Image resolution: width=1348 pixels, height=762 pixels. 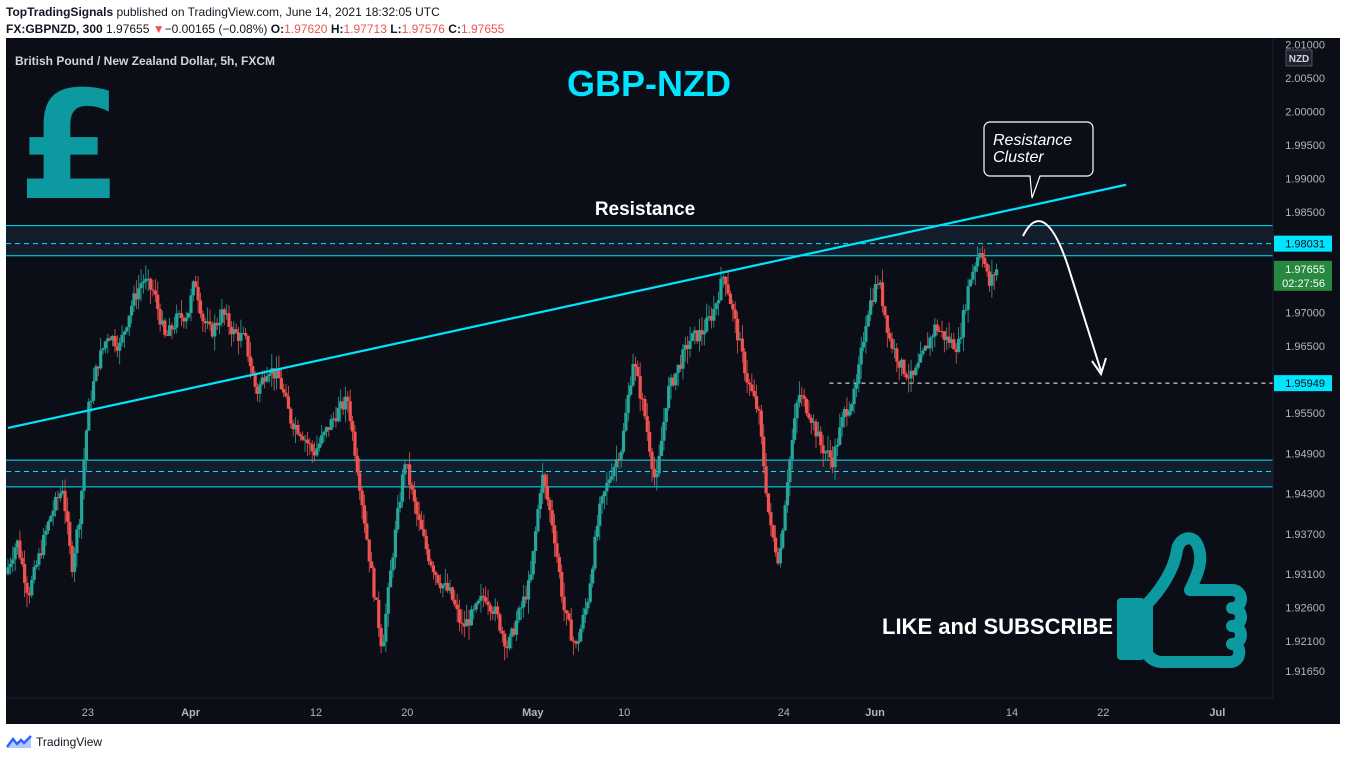 I want to click on target-price-tag, so click(x=1303, y=383).